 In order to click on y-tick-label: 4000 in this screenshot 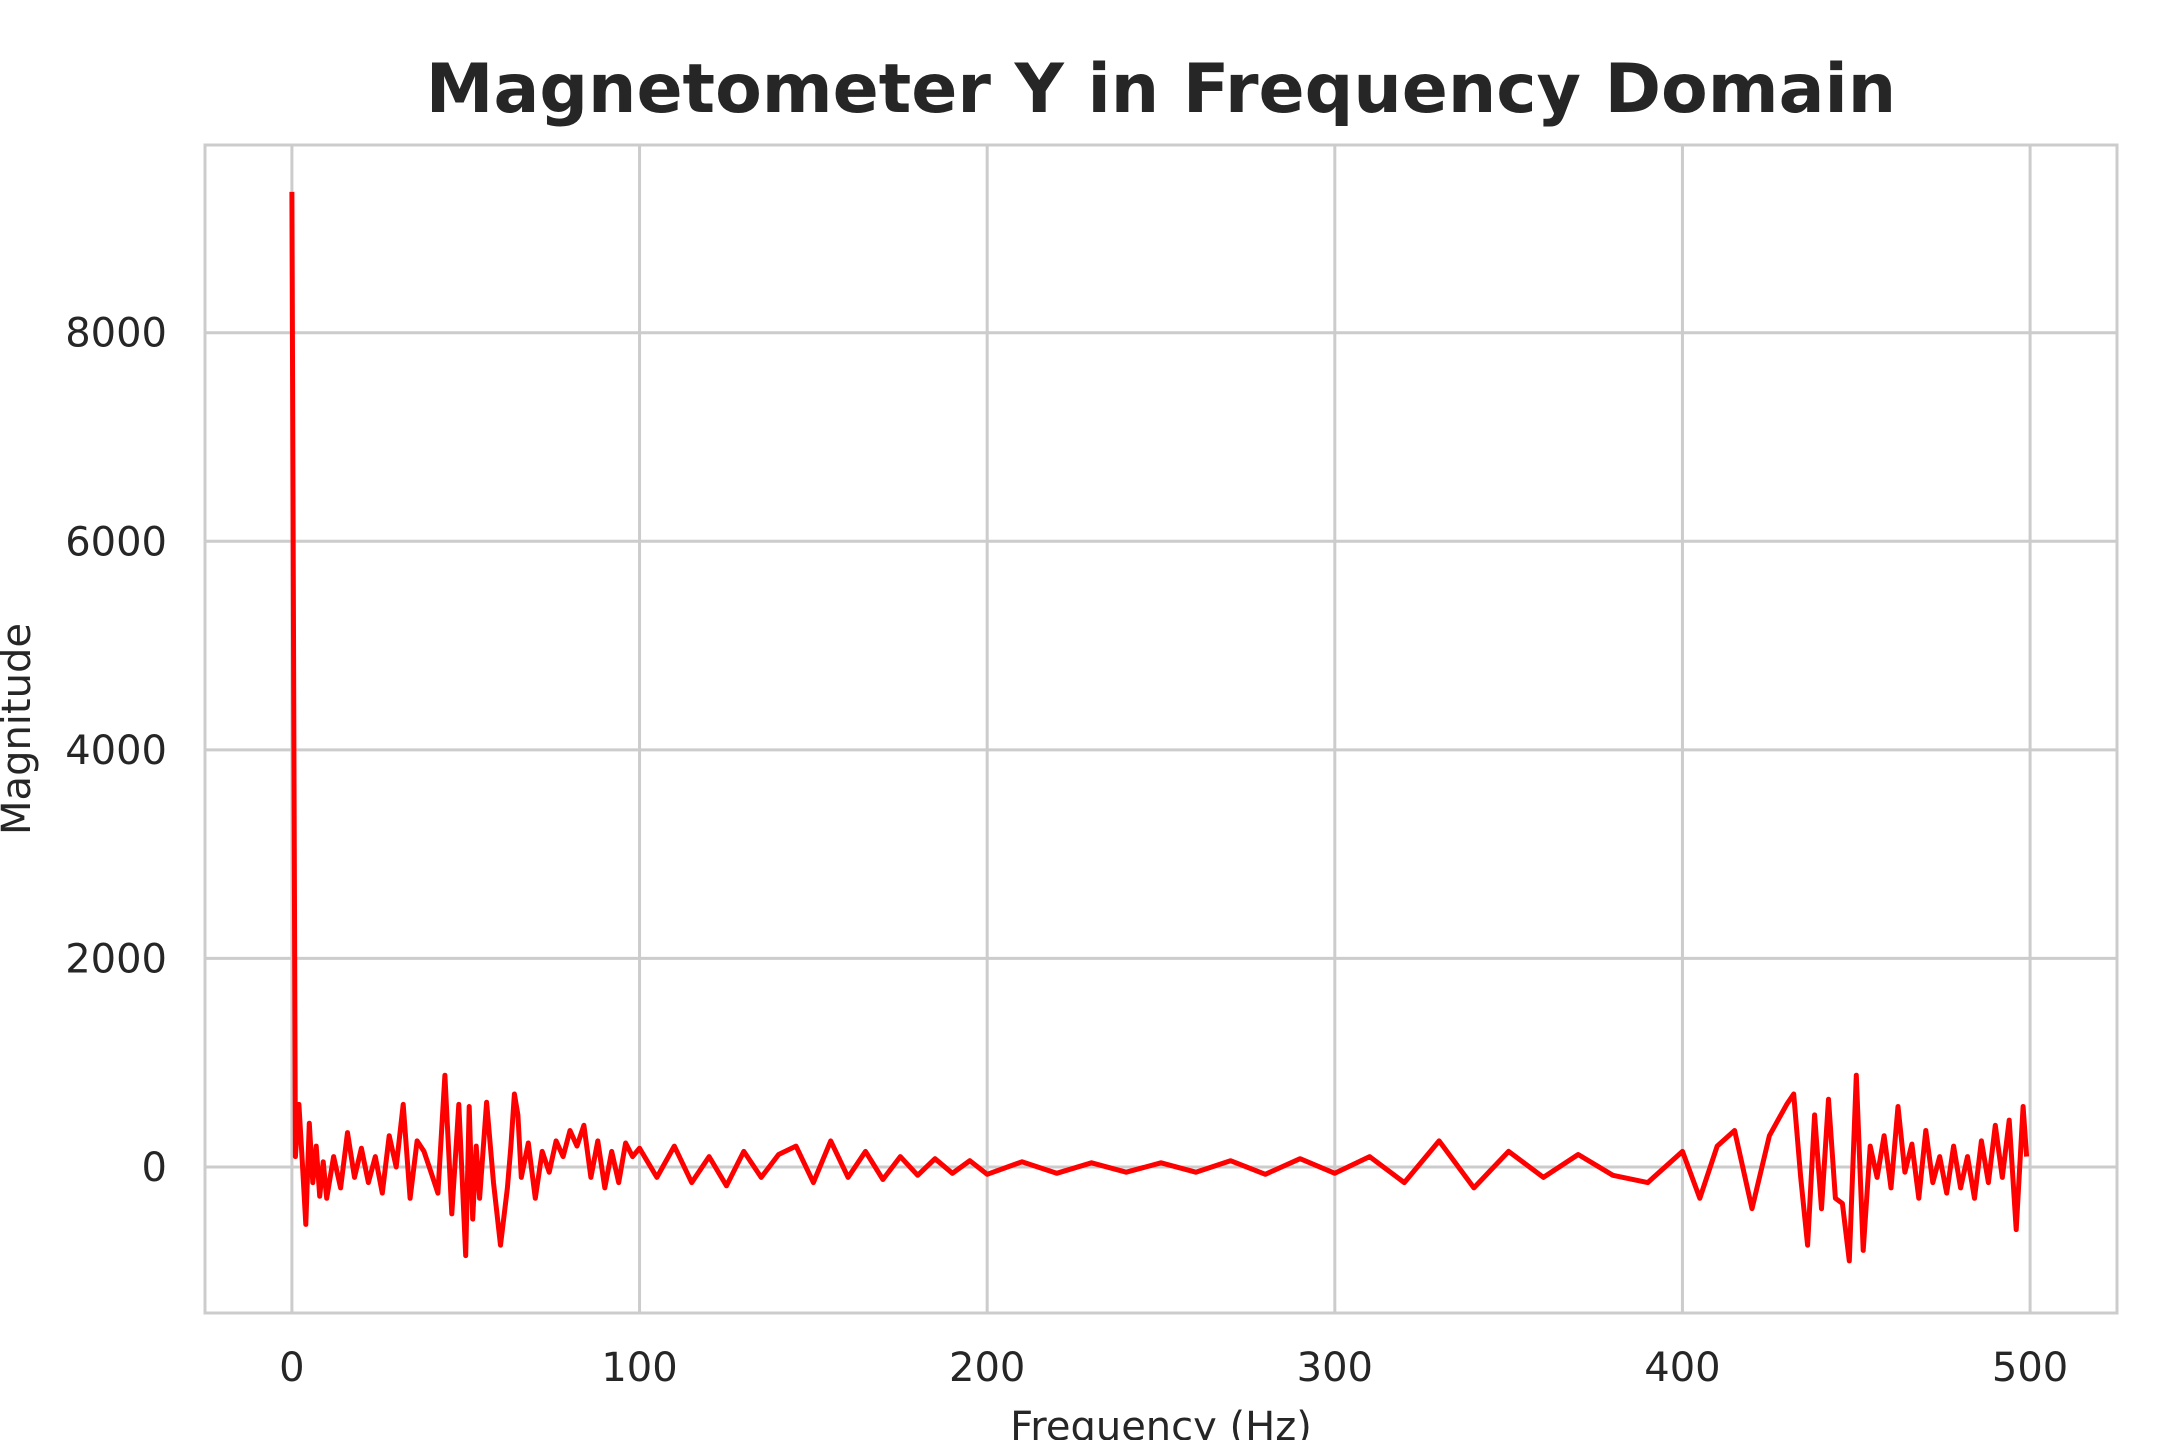, I will do `click(116, 751)`.